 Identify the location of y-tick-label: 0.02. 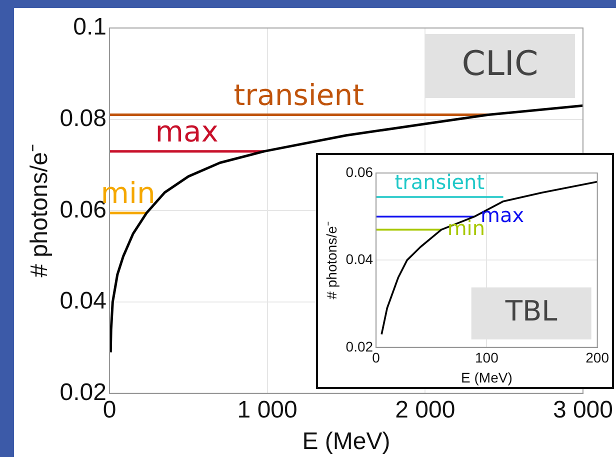
(360, 346).